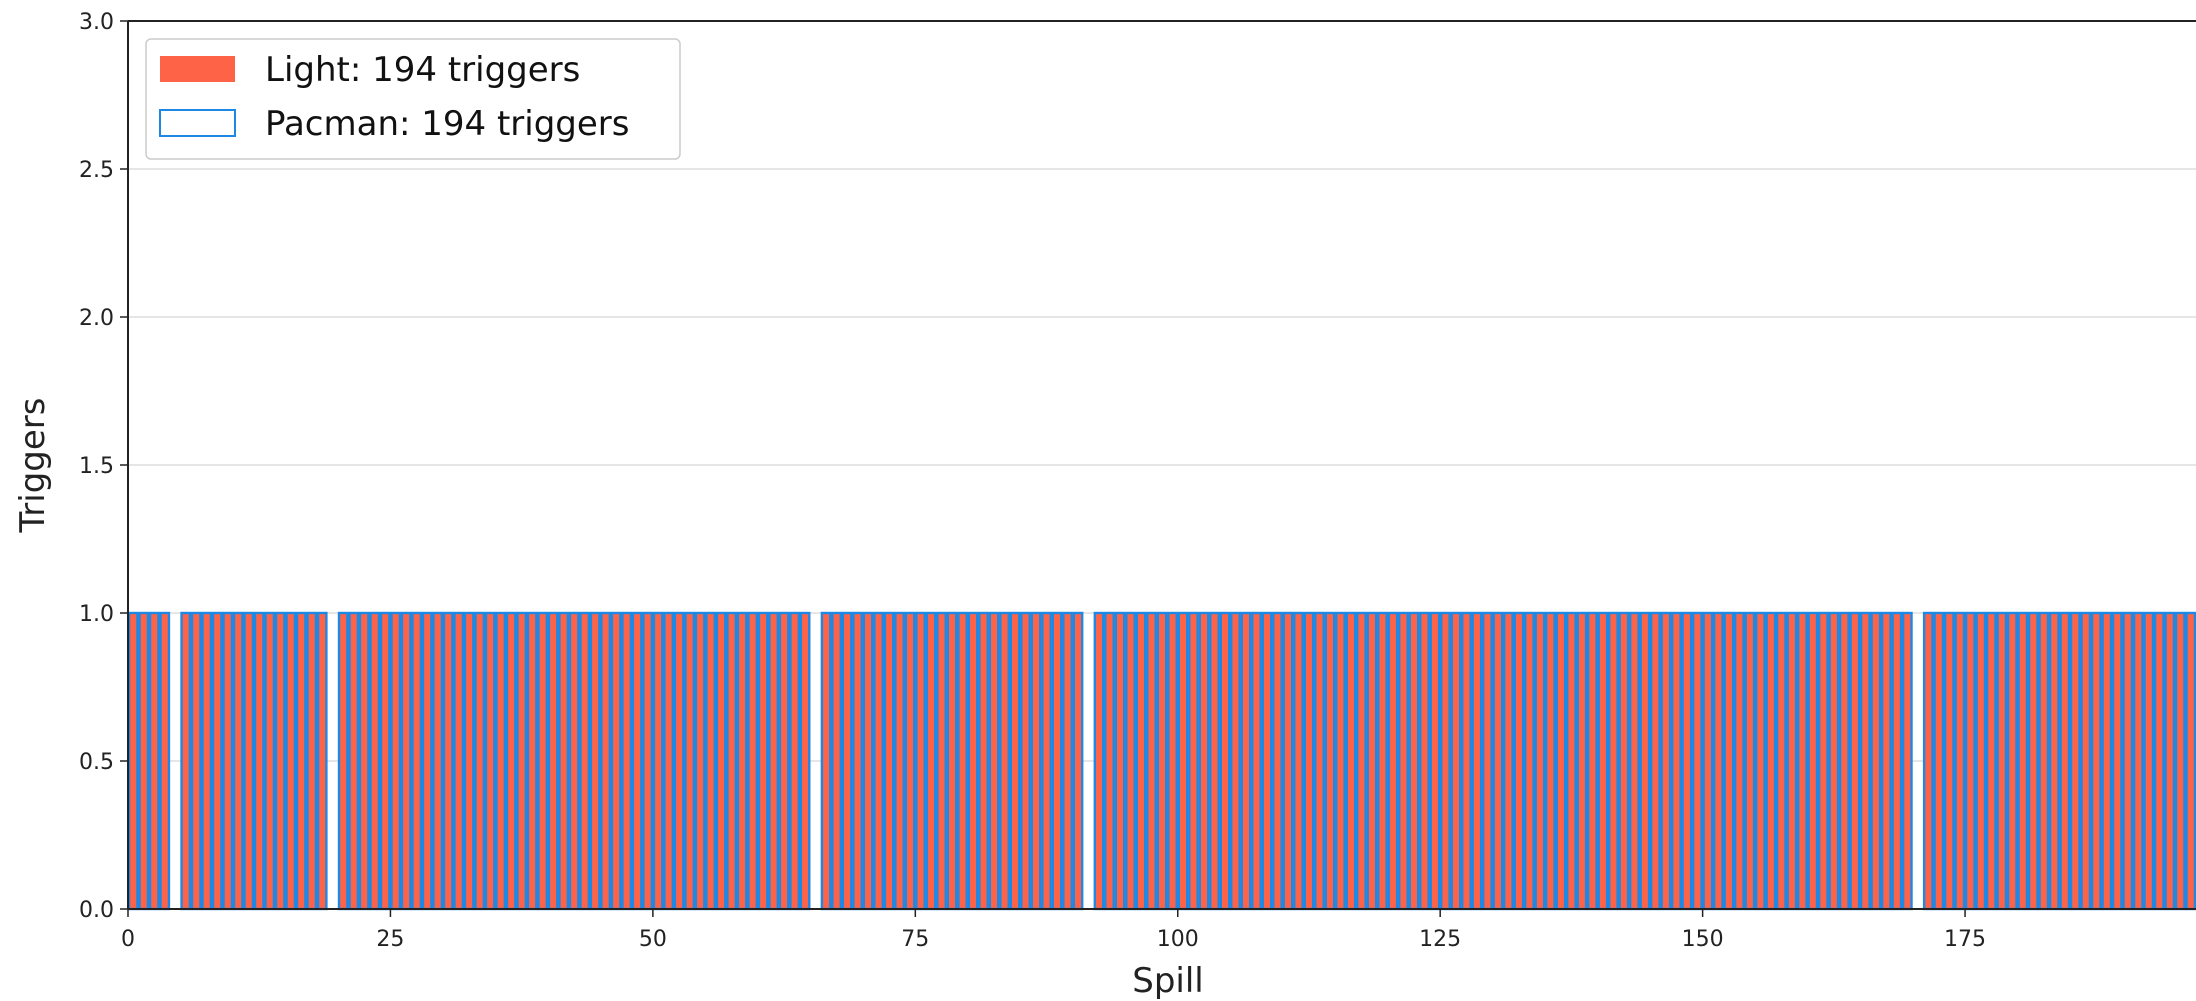  I want to click on y-tick-label: 2.0, so click(96, 318).